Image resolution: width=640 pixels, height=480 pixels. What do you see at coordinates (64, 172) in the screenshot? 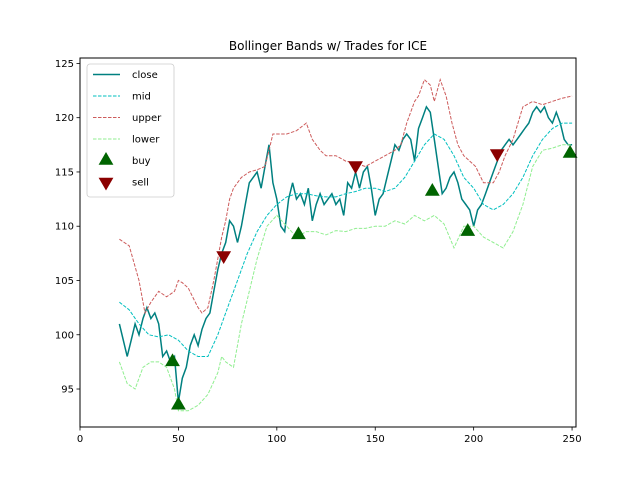
I see `y-tick-label: 115` at bounding box center [64, 172].